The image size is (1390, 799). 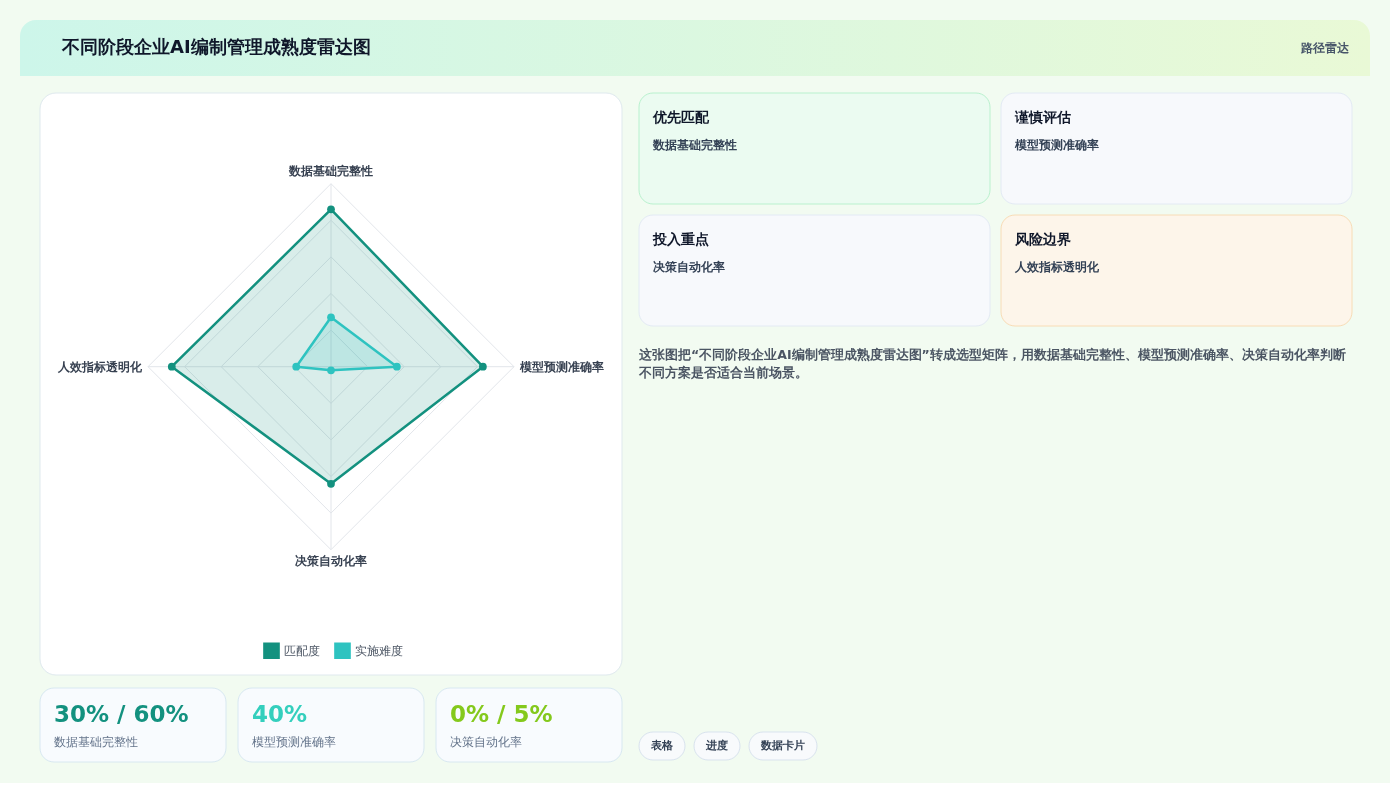 I want to click on spoke-label: 数据基础完整性, so click(x=330, y=170).